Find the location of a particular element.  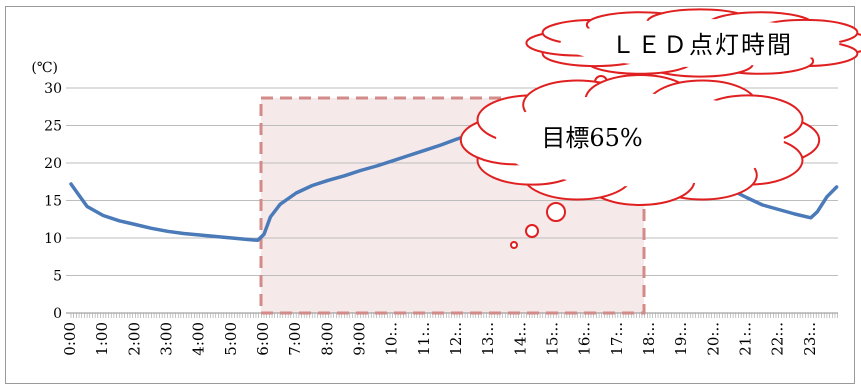

x-tick-label: 15:.. is located at coordinates (553, 339).